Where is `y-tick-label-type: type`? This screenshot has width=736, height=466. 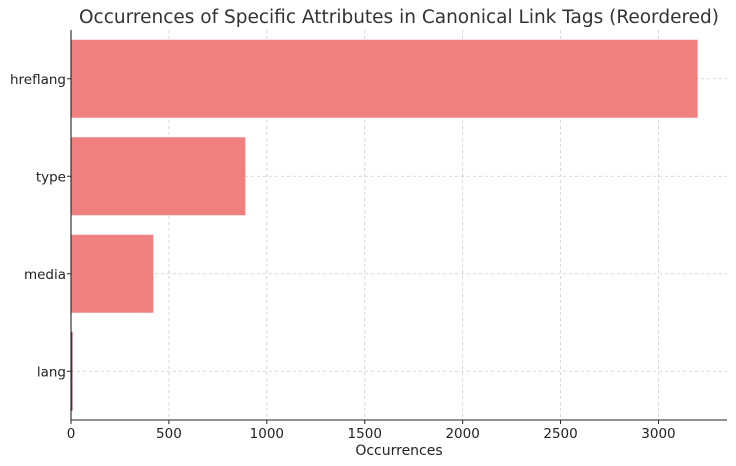
y-tick-label-type: type is located at coordinates (51, 177).